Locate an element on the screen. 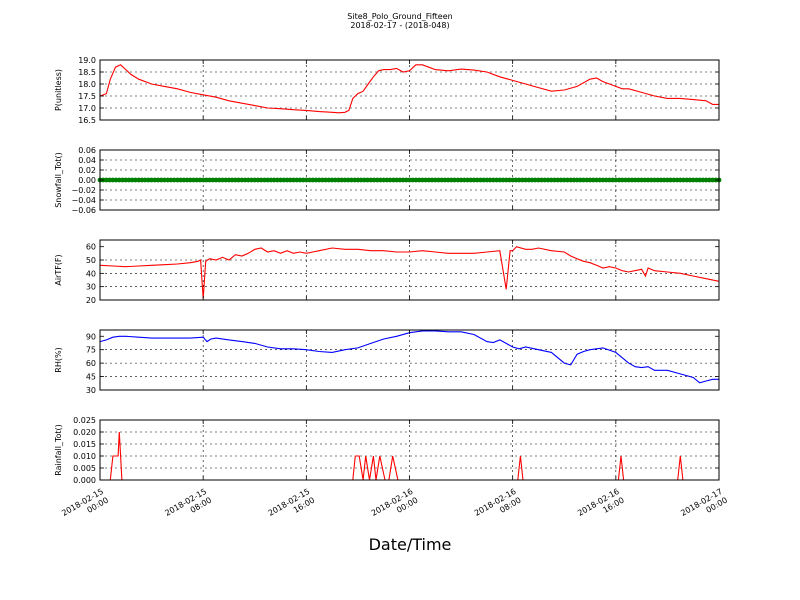 Image resolution: width=800 pixels, height=600 pixels. panel-2-ytick-label: 0.02 is located at coordinates (87, 170).